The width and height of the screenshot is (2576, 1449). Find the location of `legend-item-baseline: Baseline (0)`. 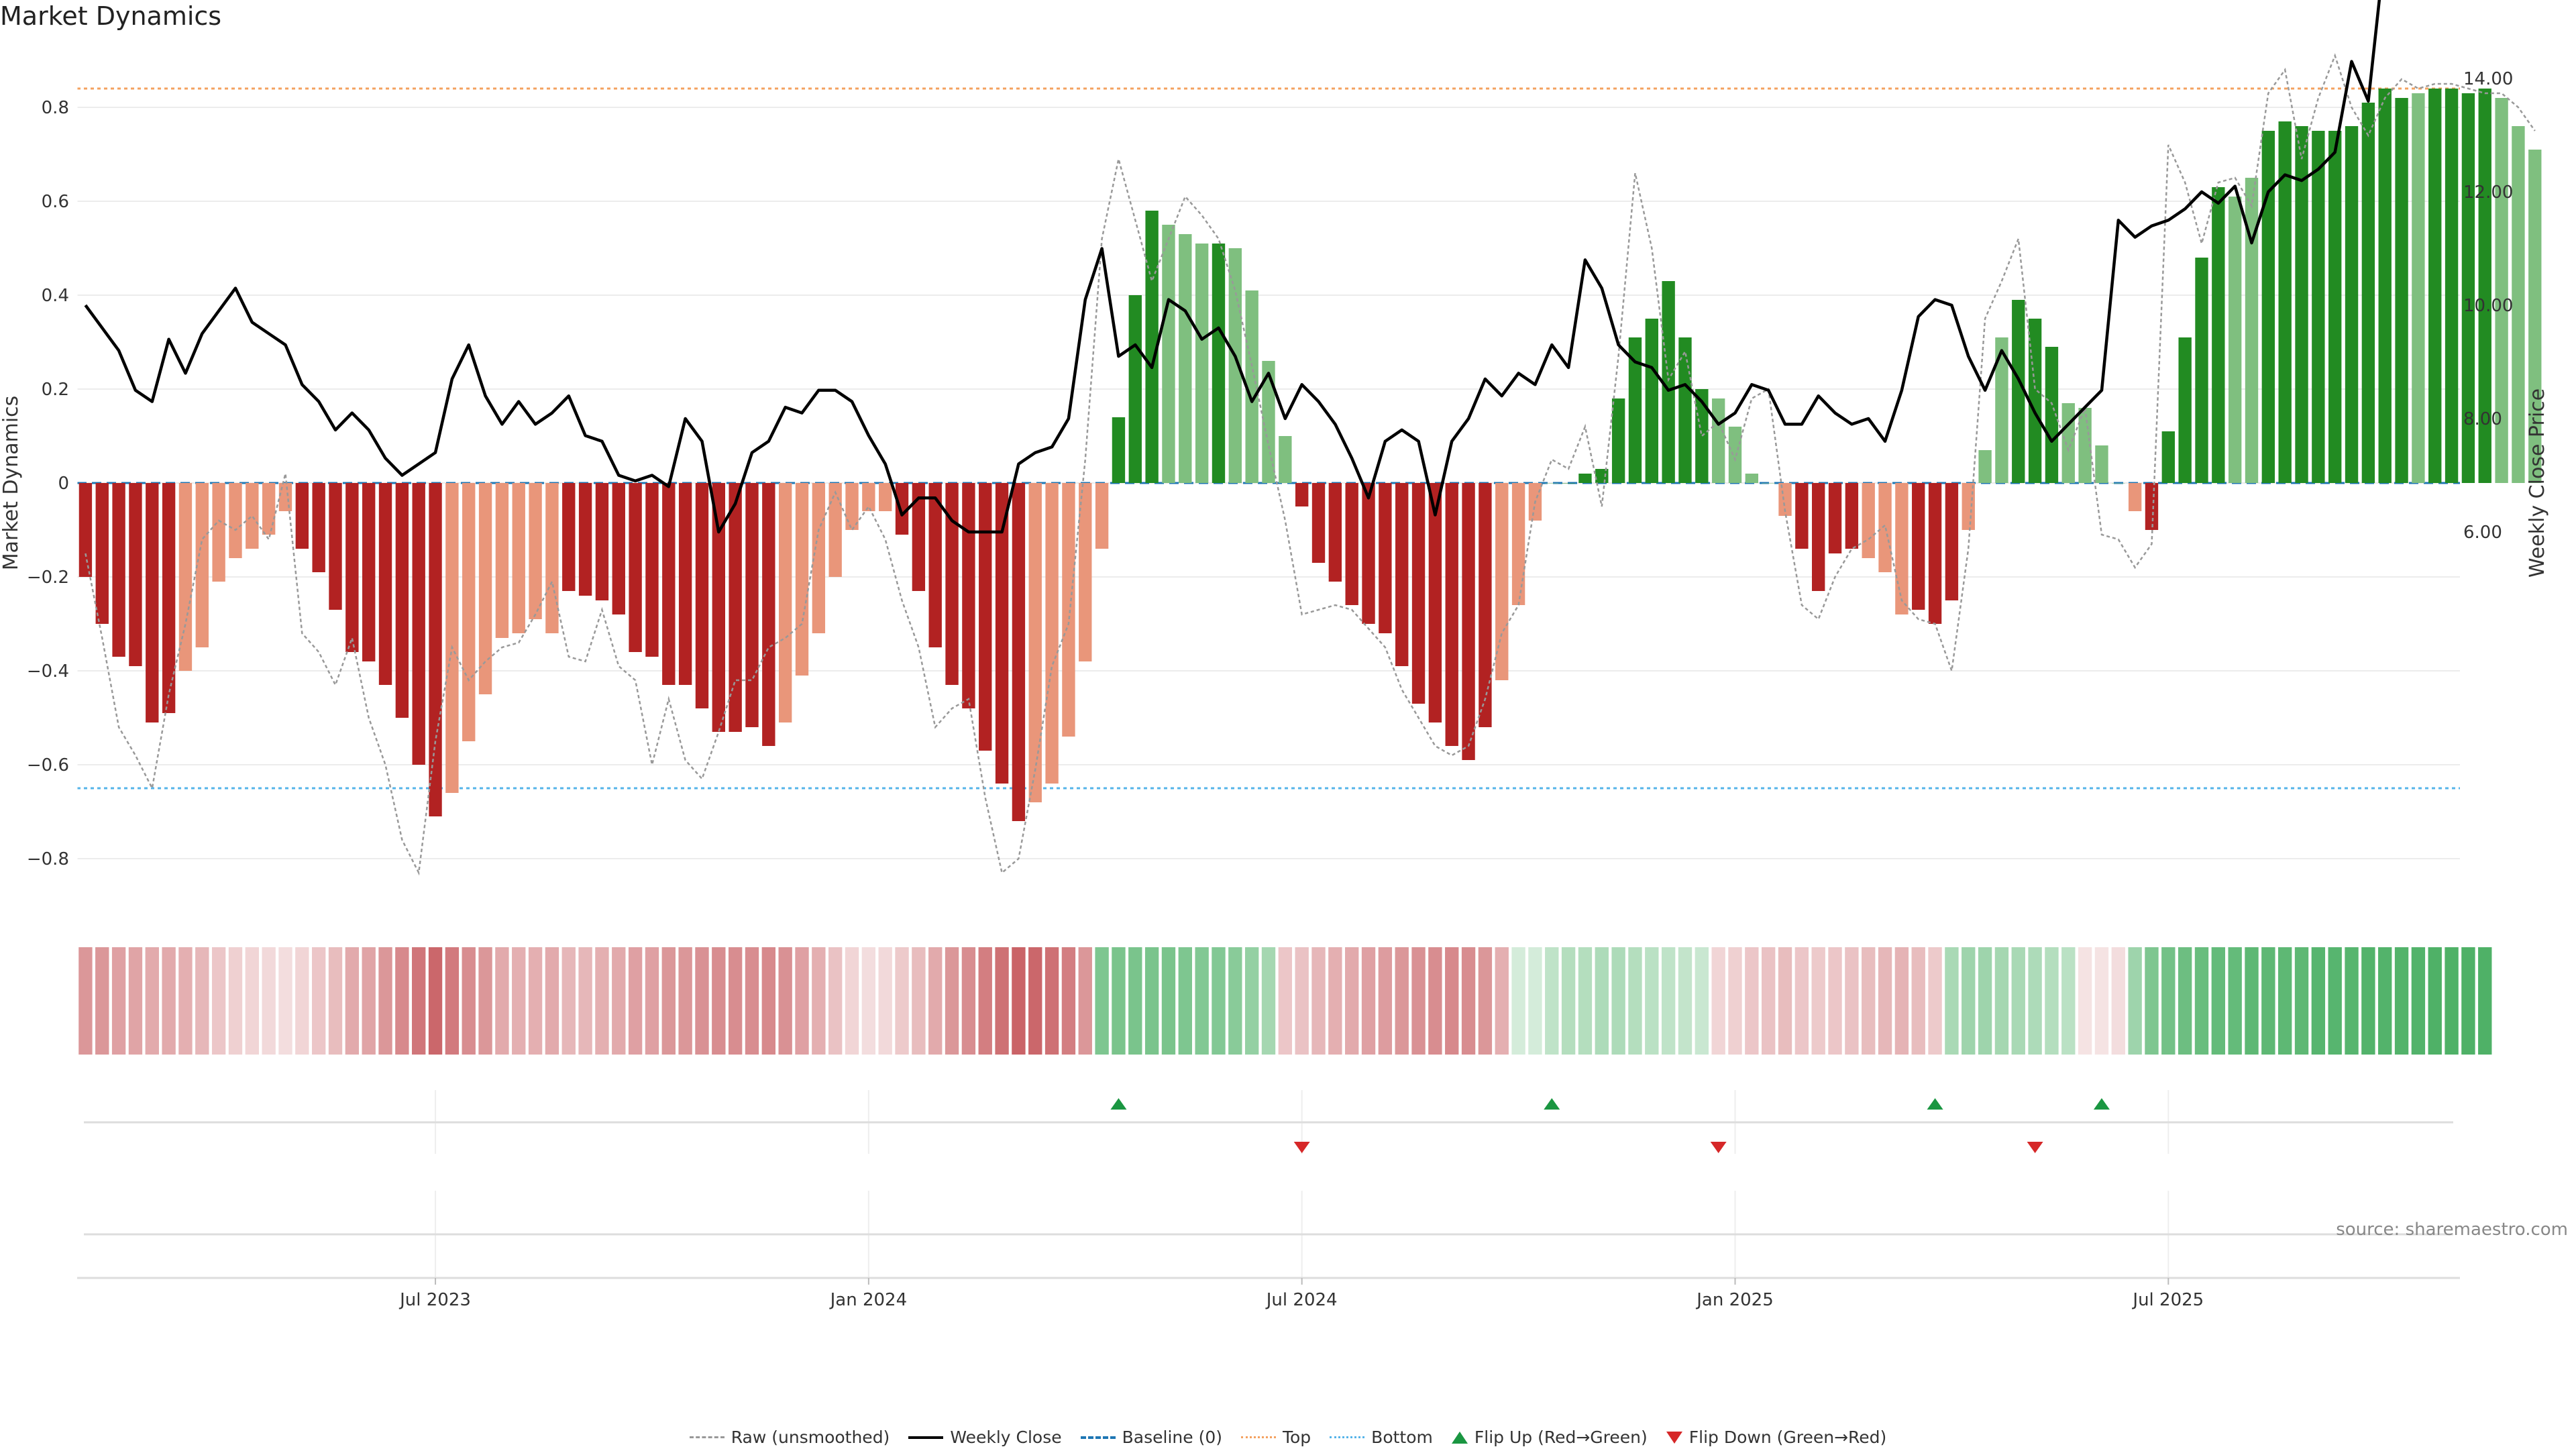

legend-item-baseline: Baseline (0) is located at coordinates (1151, 1437).